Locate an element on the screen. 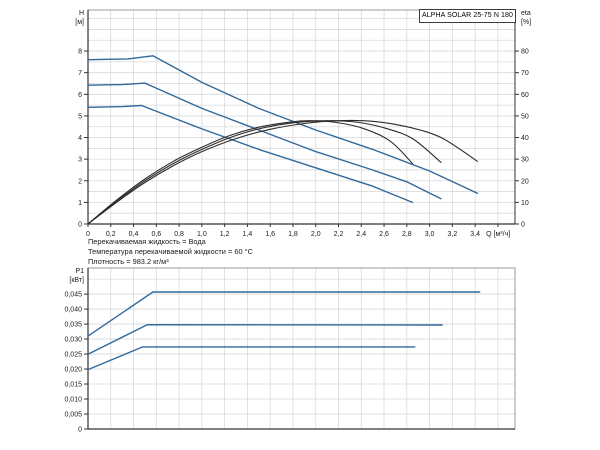 This screenshot has height=450, width=600. left-axis-tick-label: 4 is located at coordinates (80, 138).